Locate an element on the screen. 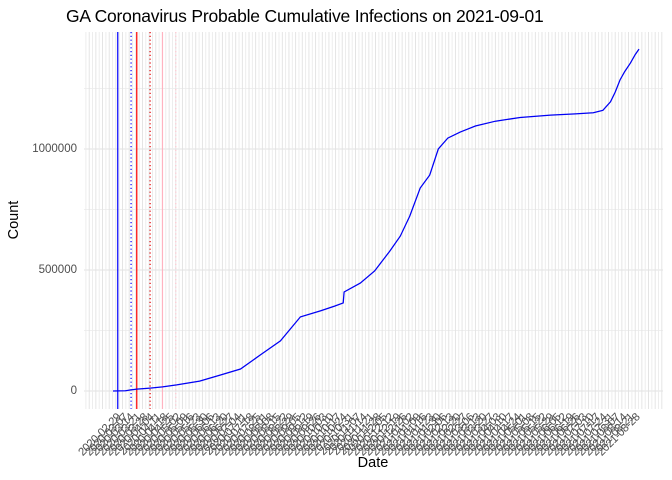 This screenshot has width=672, height=480. y-tick-label: 0 is located at coordinates (73, 391).